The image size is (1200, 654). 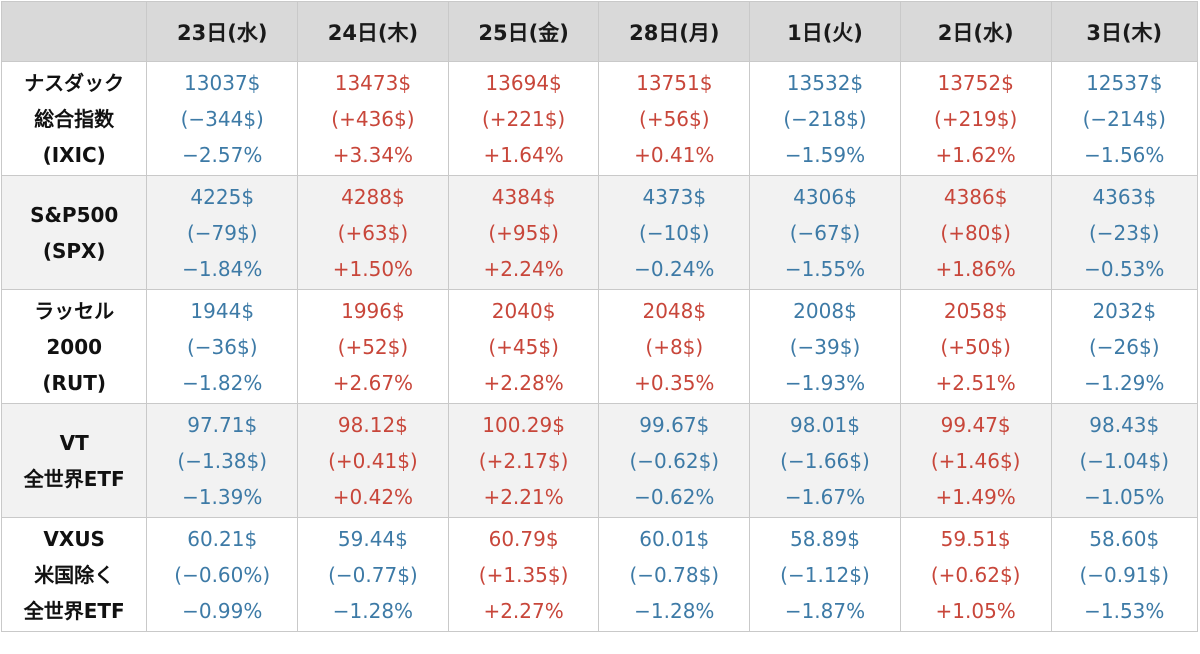 What do you see at coordinates (825, 382) in the screenshot?
I see `percent-change: −1.93%` at bounding box center [825, 382].